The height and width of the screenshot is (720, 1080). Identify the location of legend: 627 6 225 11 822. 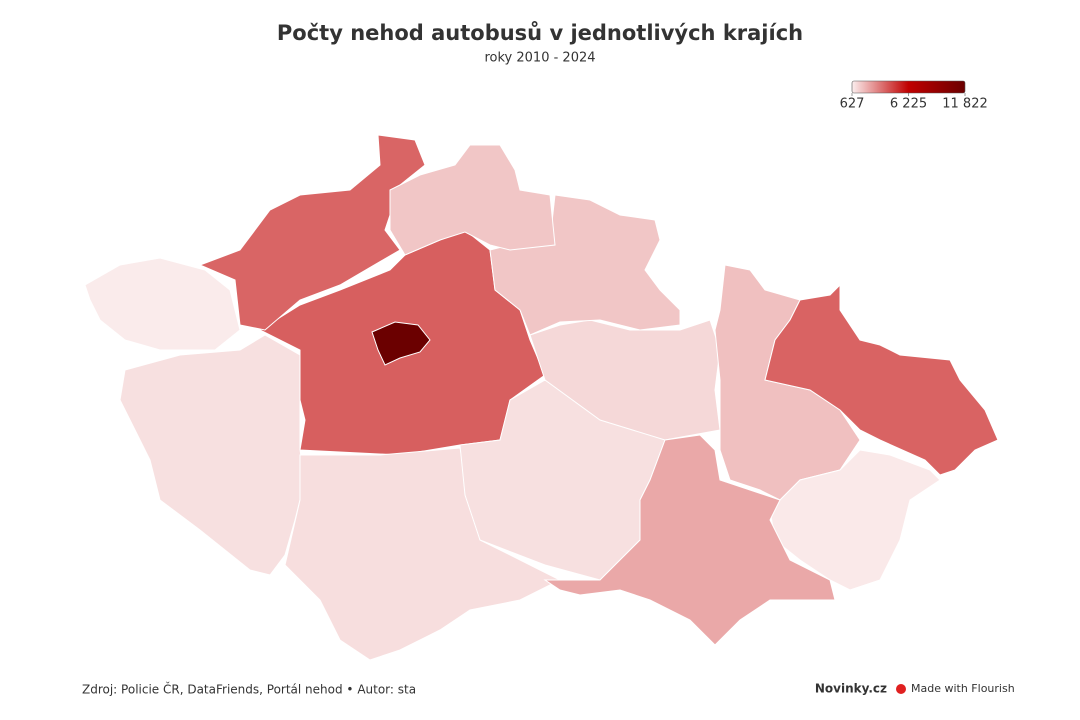
(914, 102).